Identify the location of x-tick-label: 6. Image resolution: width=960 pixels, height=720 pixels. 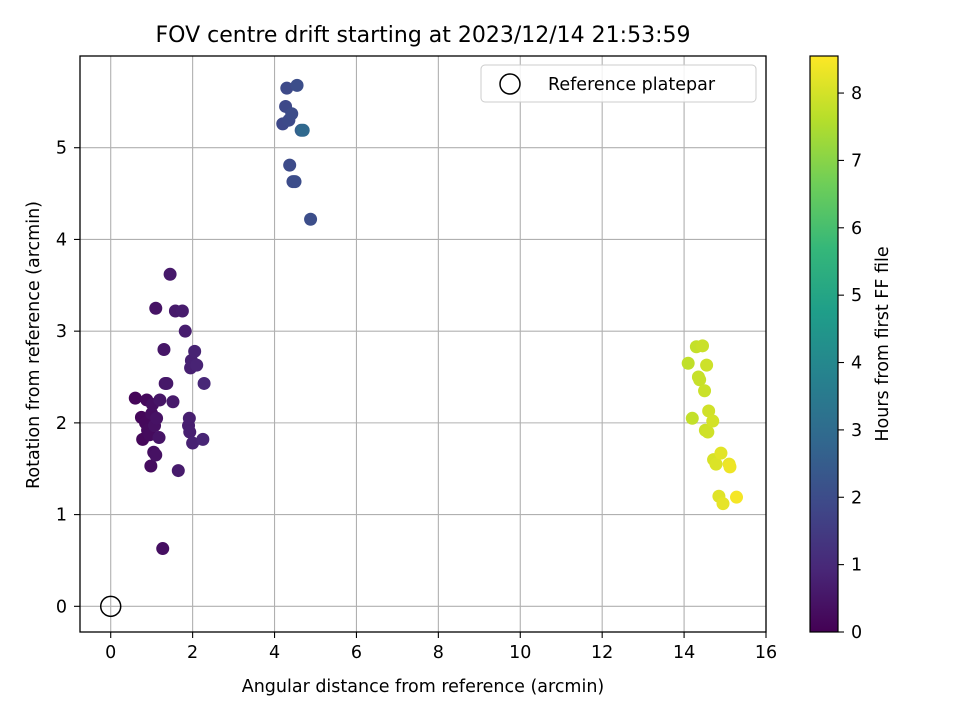
(356, 653).